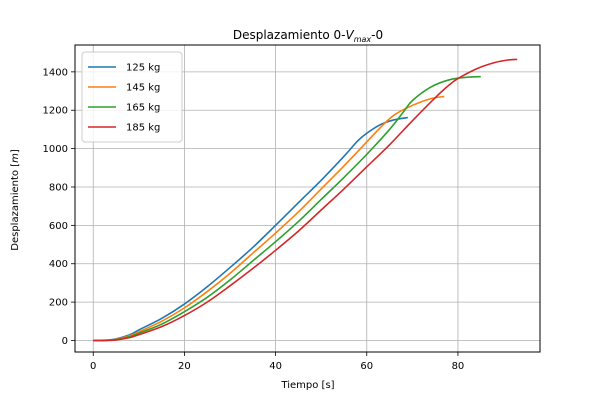 This screenshot has width=600, height=400. Describe the element at coordinates (15, 200) in the screenshot. I see `y-axis-label: Desplazamiento [m]` at that location.